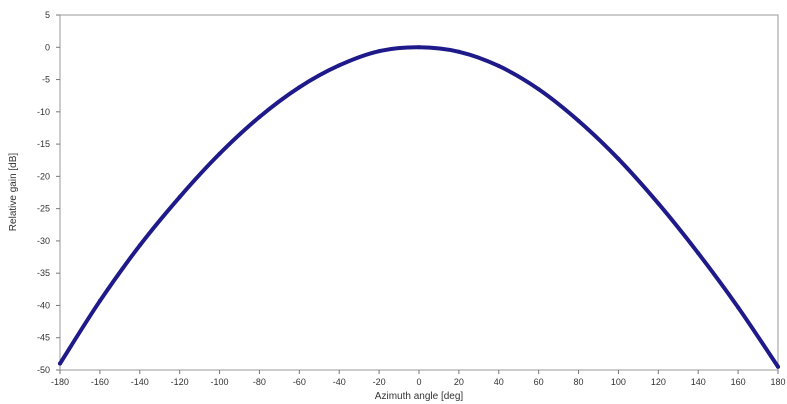 This screenshot has height=404, width=787. Describe the element at coordinates (658, 382) in the screenshot. I see `x-tick-label: 120` at that location.